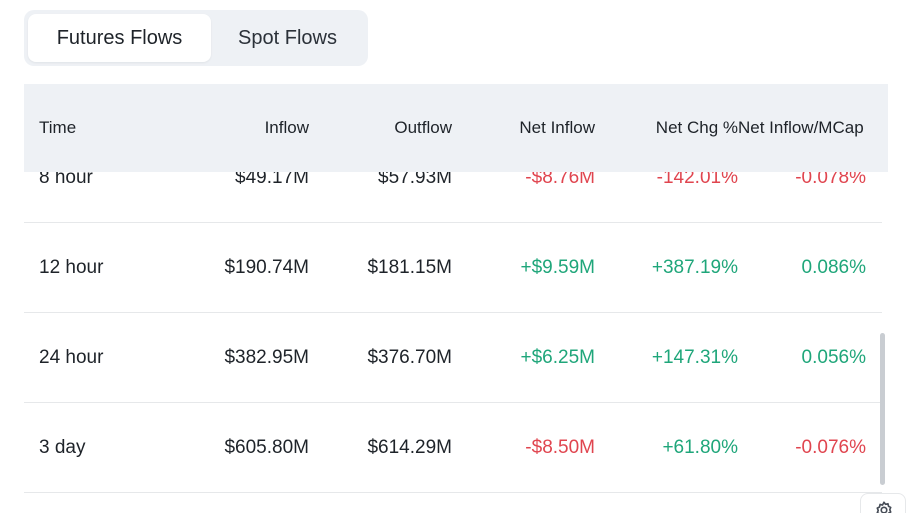 The height and width of the screenshot is (513, 908). What do you see at coordinates (557, 267) in the screenshot?
I see `cell-net-inflow: +$9.59M` at bounding box center [557, 267].